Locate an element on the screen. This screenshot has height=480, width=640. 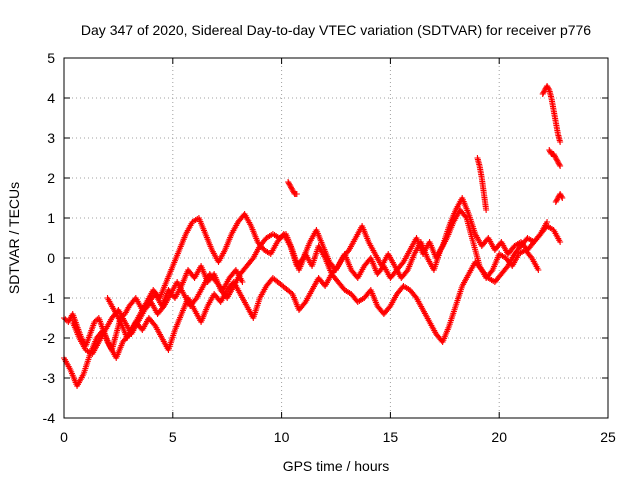
x-tick-label: 25 is located at coordinates (608, 437).